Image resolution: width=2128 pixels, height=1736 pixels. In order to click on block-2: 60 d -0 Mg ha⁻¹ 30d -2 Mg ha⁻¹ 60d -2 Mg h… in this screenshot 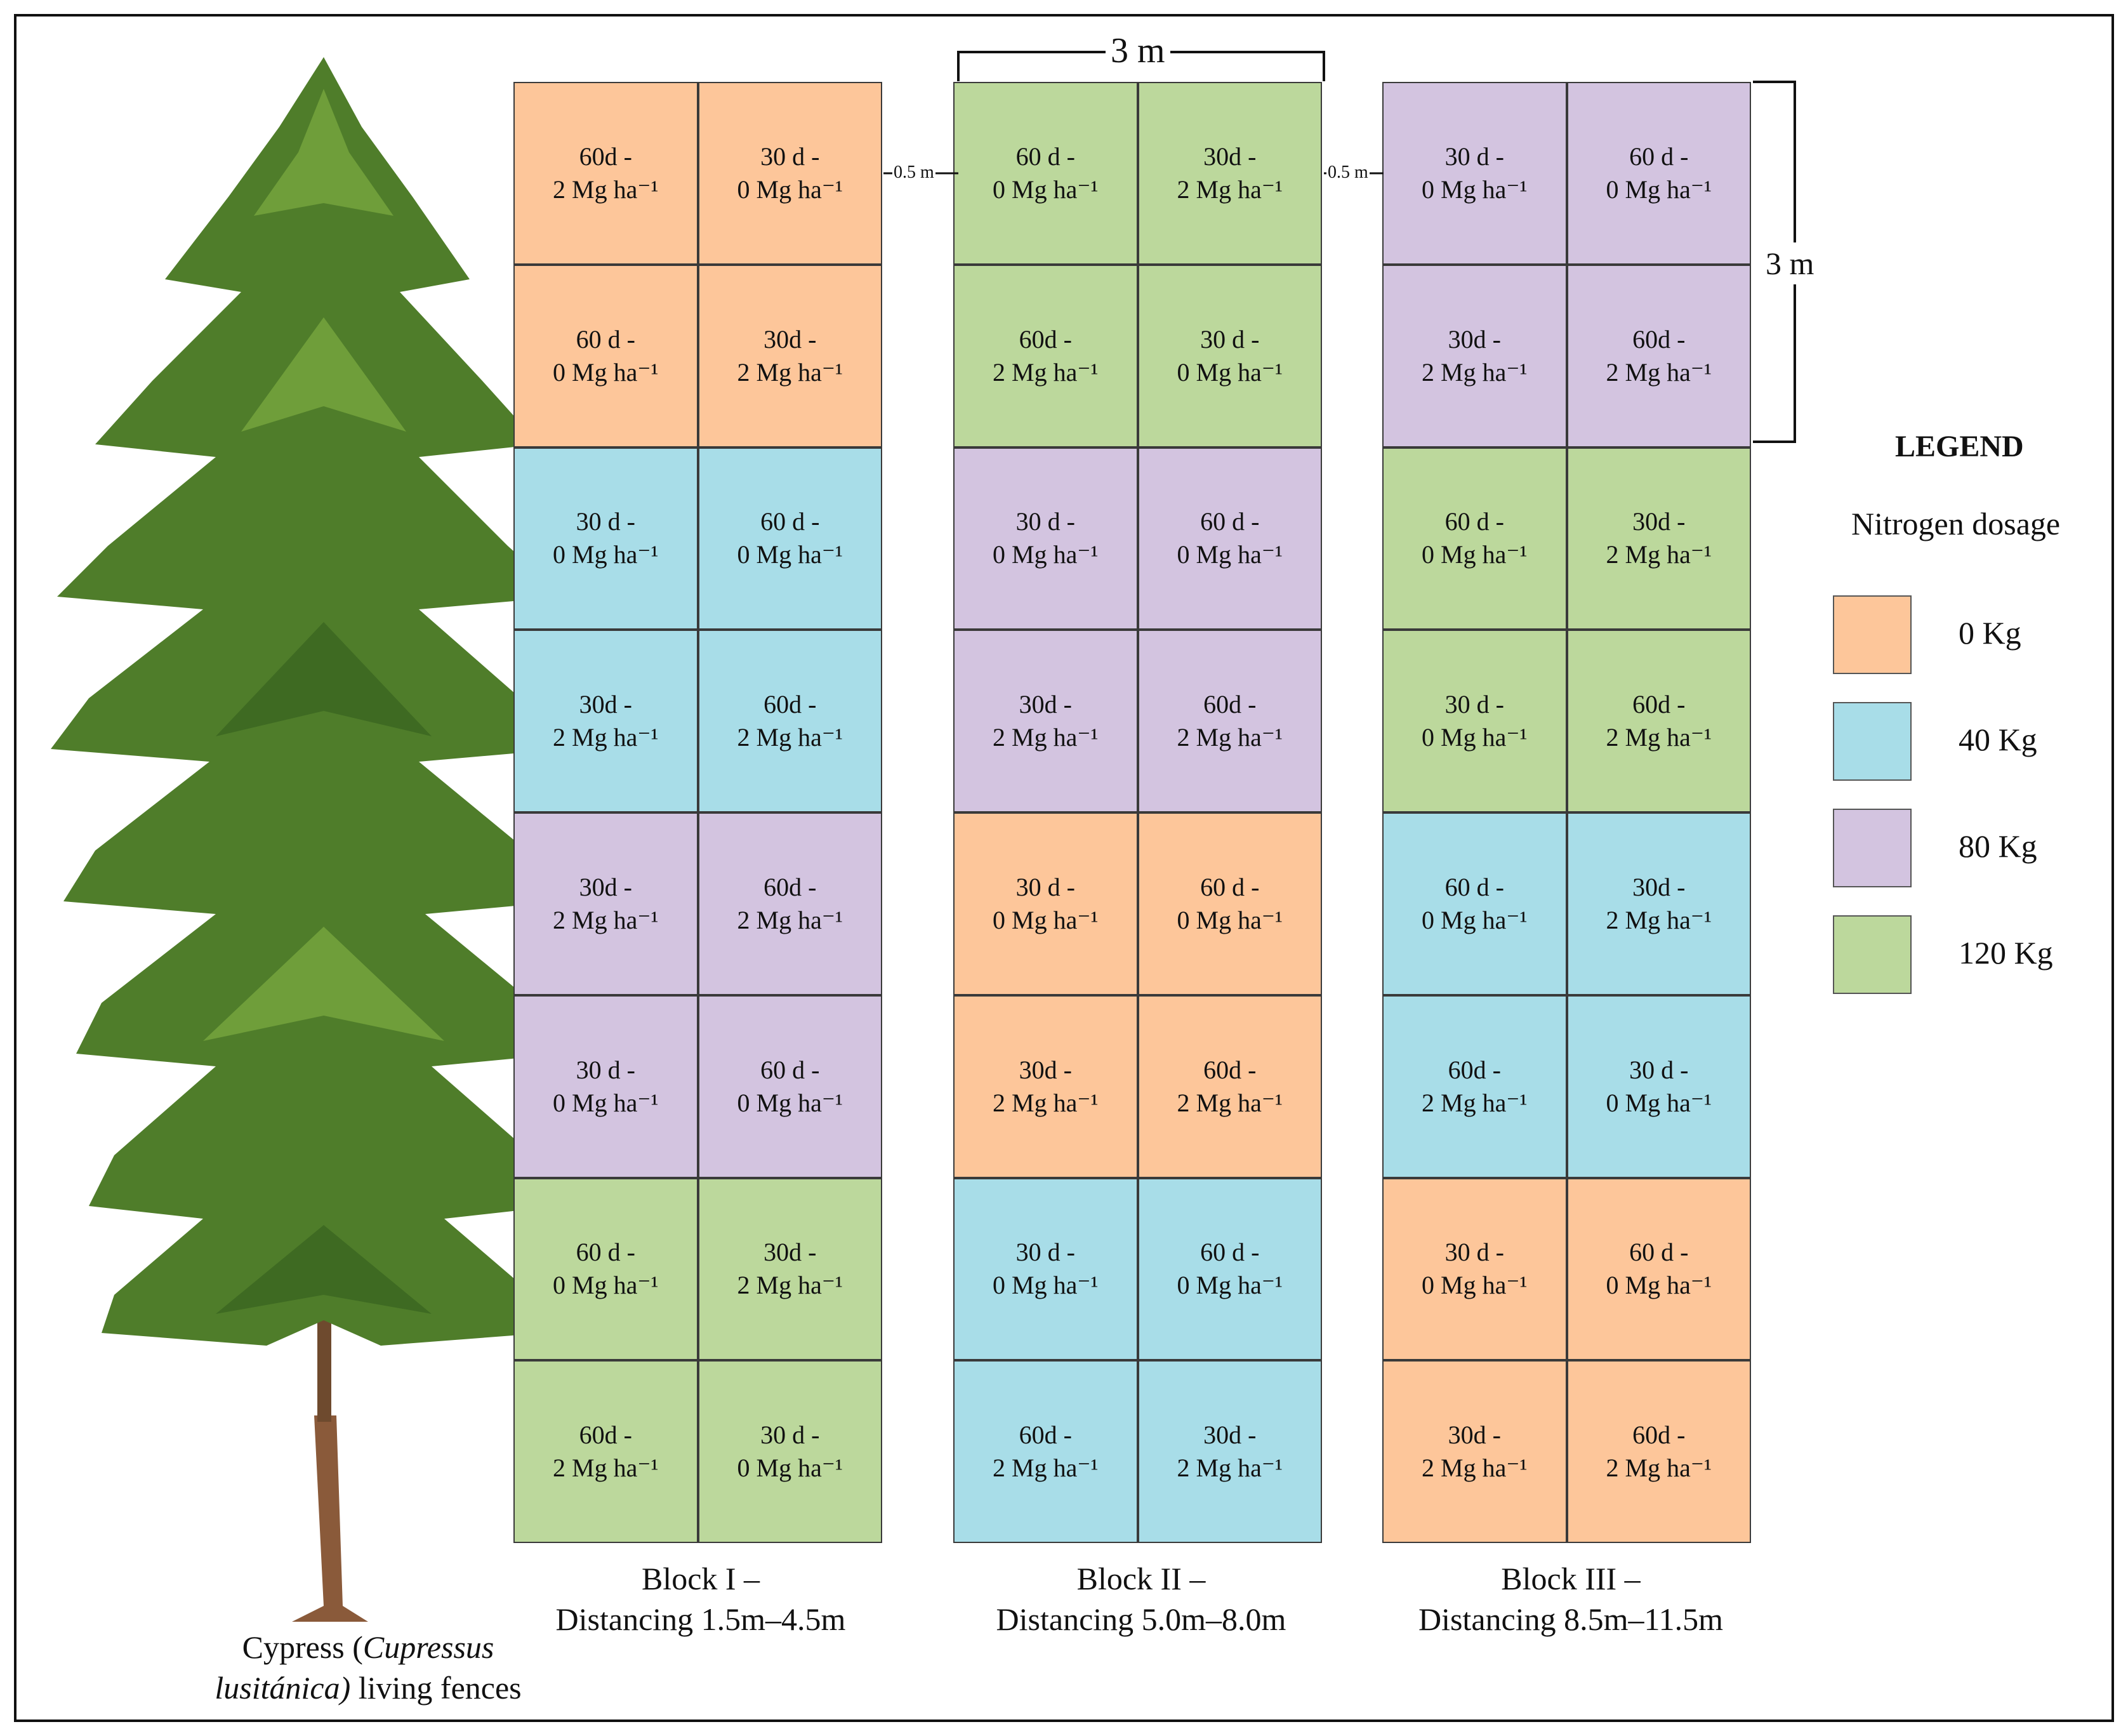, I will do `click(1137, 812)`.